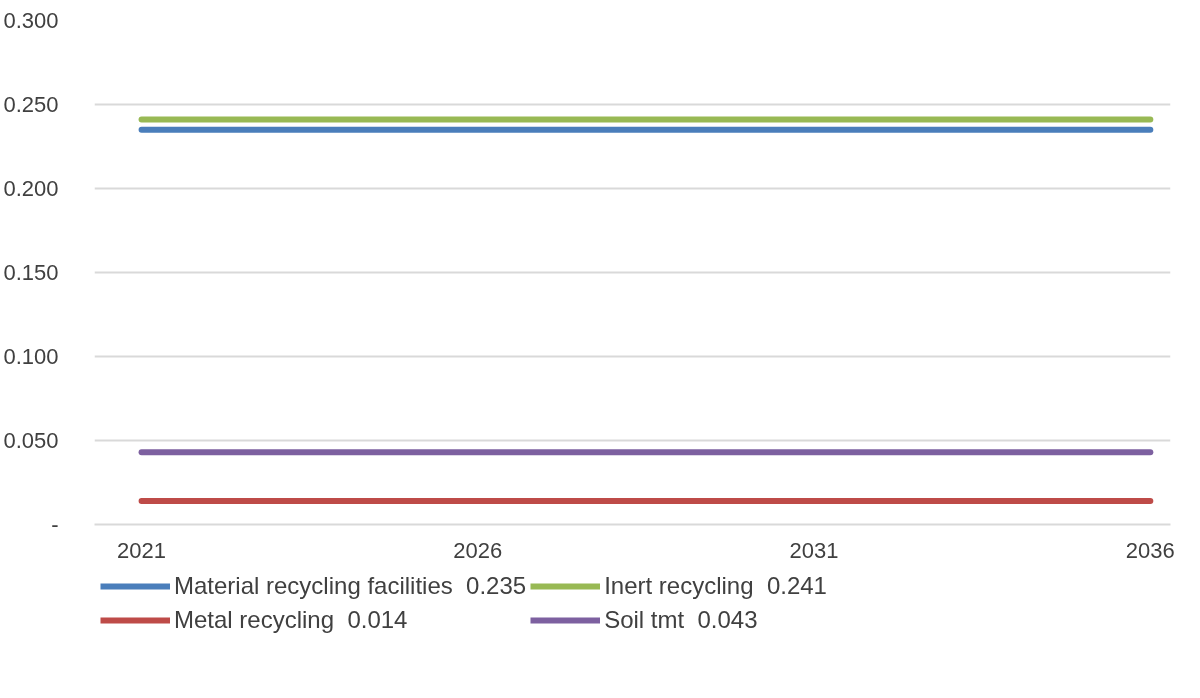 The width and height of the screenshot is (1200, 698). Describe the element at coordinates (55, 524) in the screenshot. I see `y-tick-label: -` at that location.